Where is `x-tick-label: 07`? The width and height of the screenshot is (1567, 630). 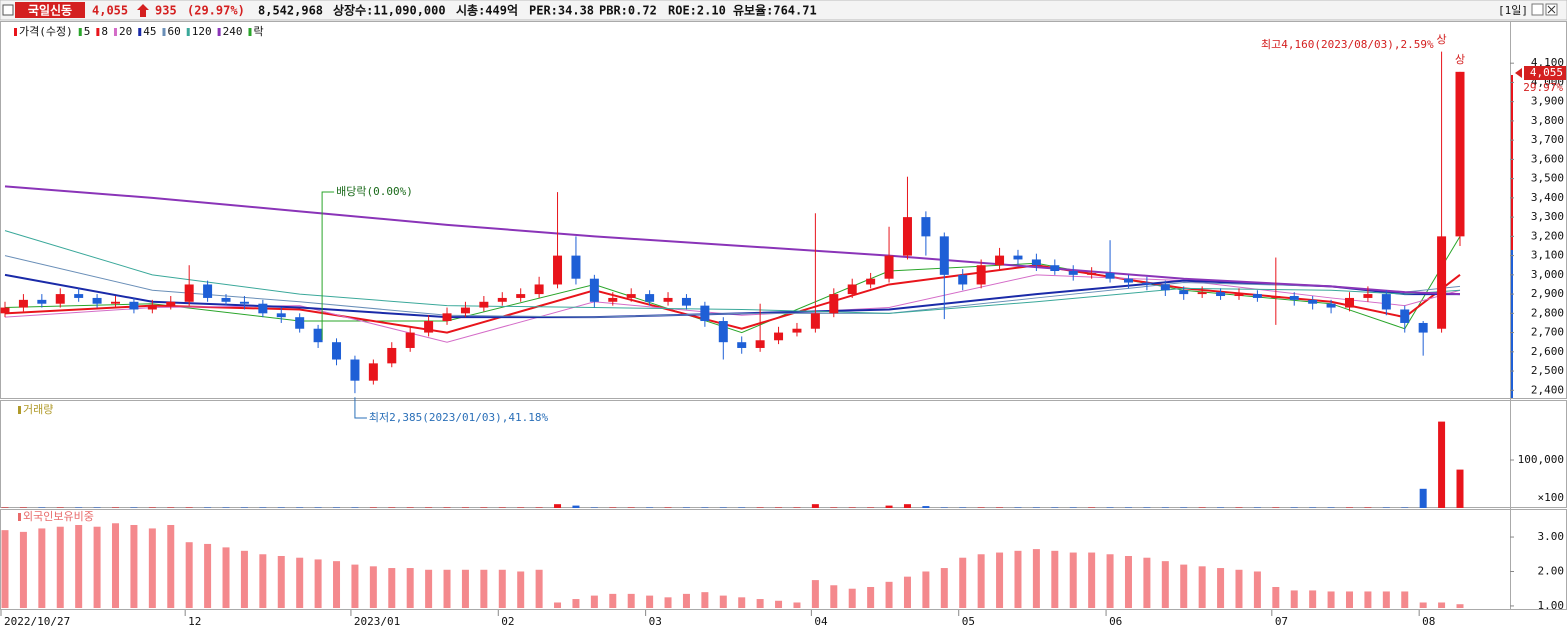 x-tick-label: 07 is located at coordinates (1281, 621).